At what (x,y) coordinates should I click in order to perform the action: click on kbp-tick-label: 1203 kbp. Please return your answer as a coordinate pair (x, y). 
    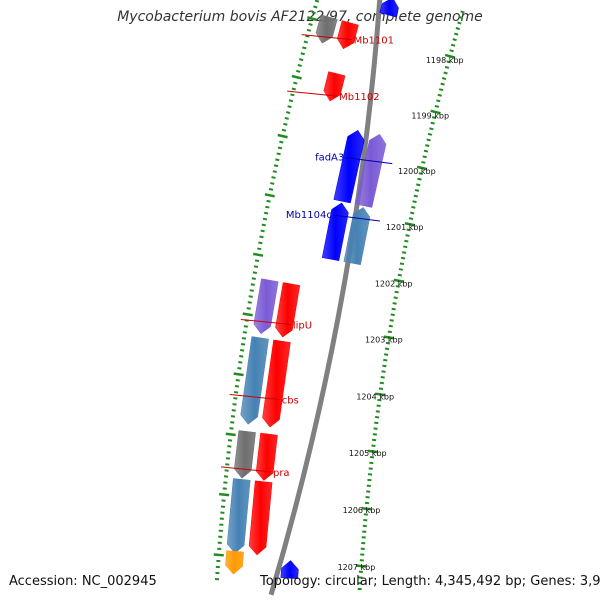
    Looking at the image, I should click on (384, 340).